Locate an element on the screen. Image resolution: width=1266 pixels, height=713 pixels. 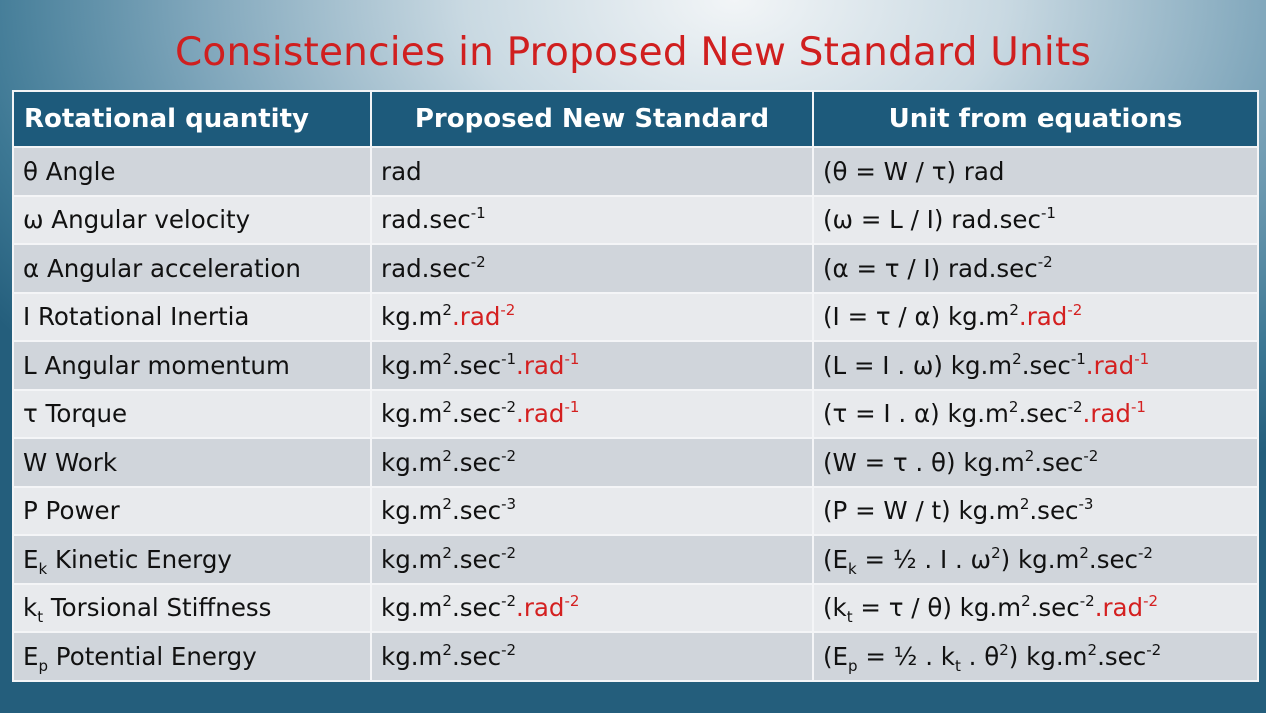
proposed-unit-cell: kg.m2.rad-2 is located at coordinates (592, 316).